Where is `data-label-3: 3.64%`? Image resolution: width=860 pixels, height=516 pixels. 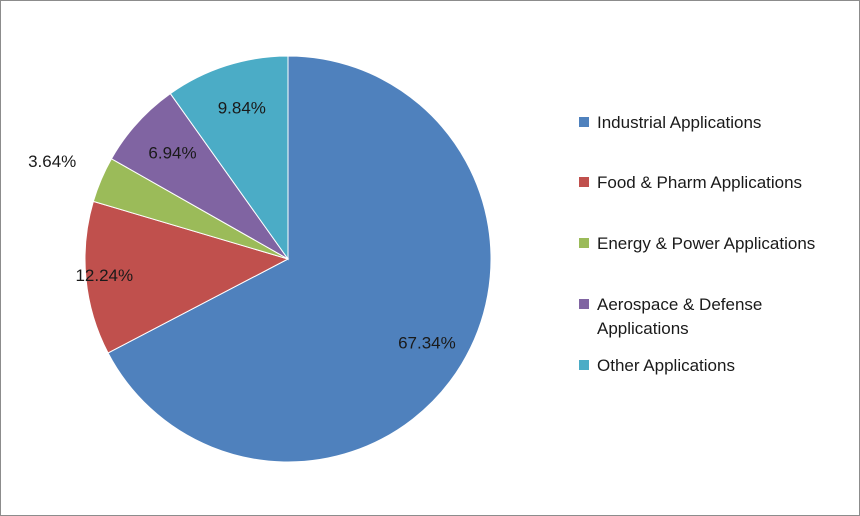
data-label-3: 3.64% is located at coordinates (52, 161).